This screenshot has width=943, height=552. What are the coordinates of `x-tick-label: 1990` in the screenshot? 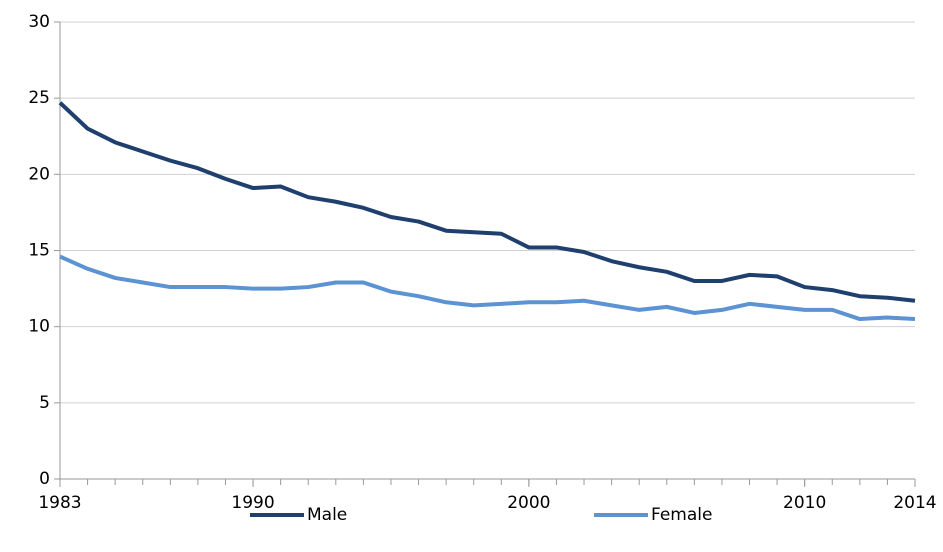 It's located at (252, 503).